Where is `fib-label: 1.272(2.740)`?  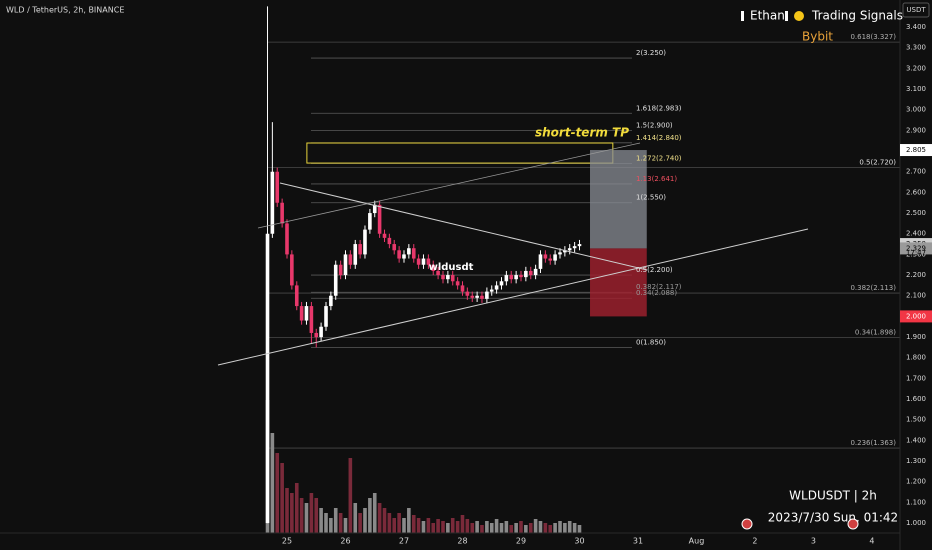
fib-label: 1.272(2.740) is located at coordinates (659, 158).